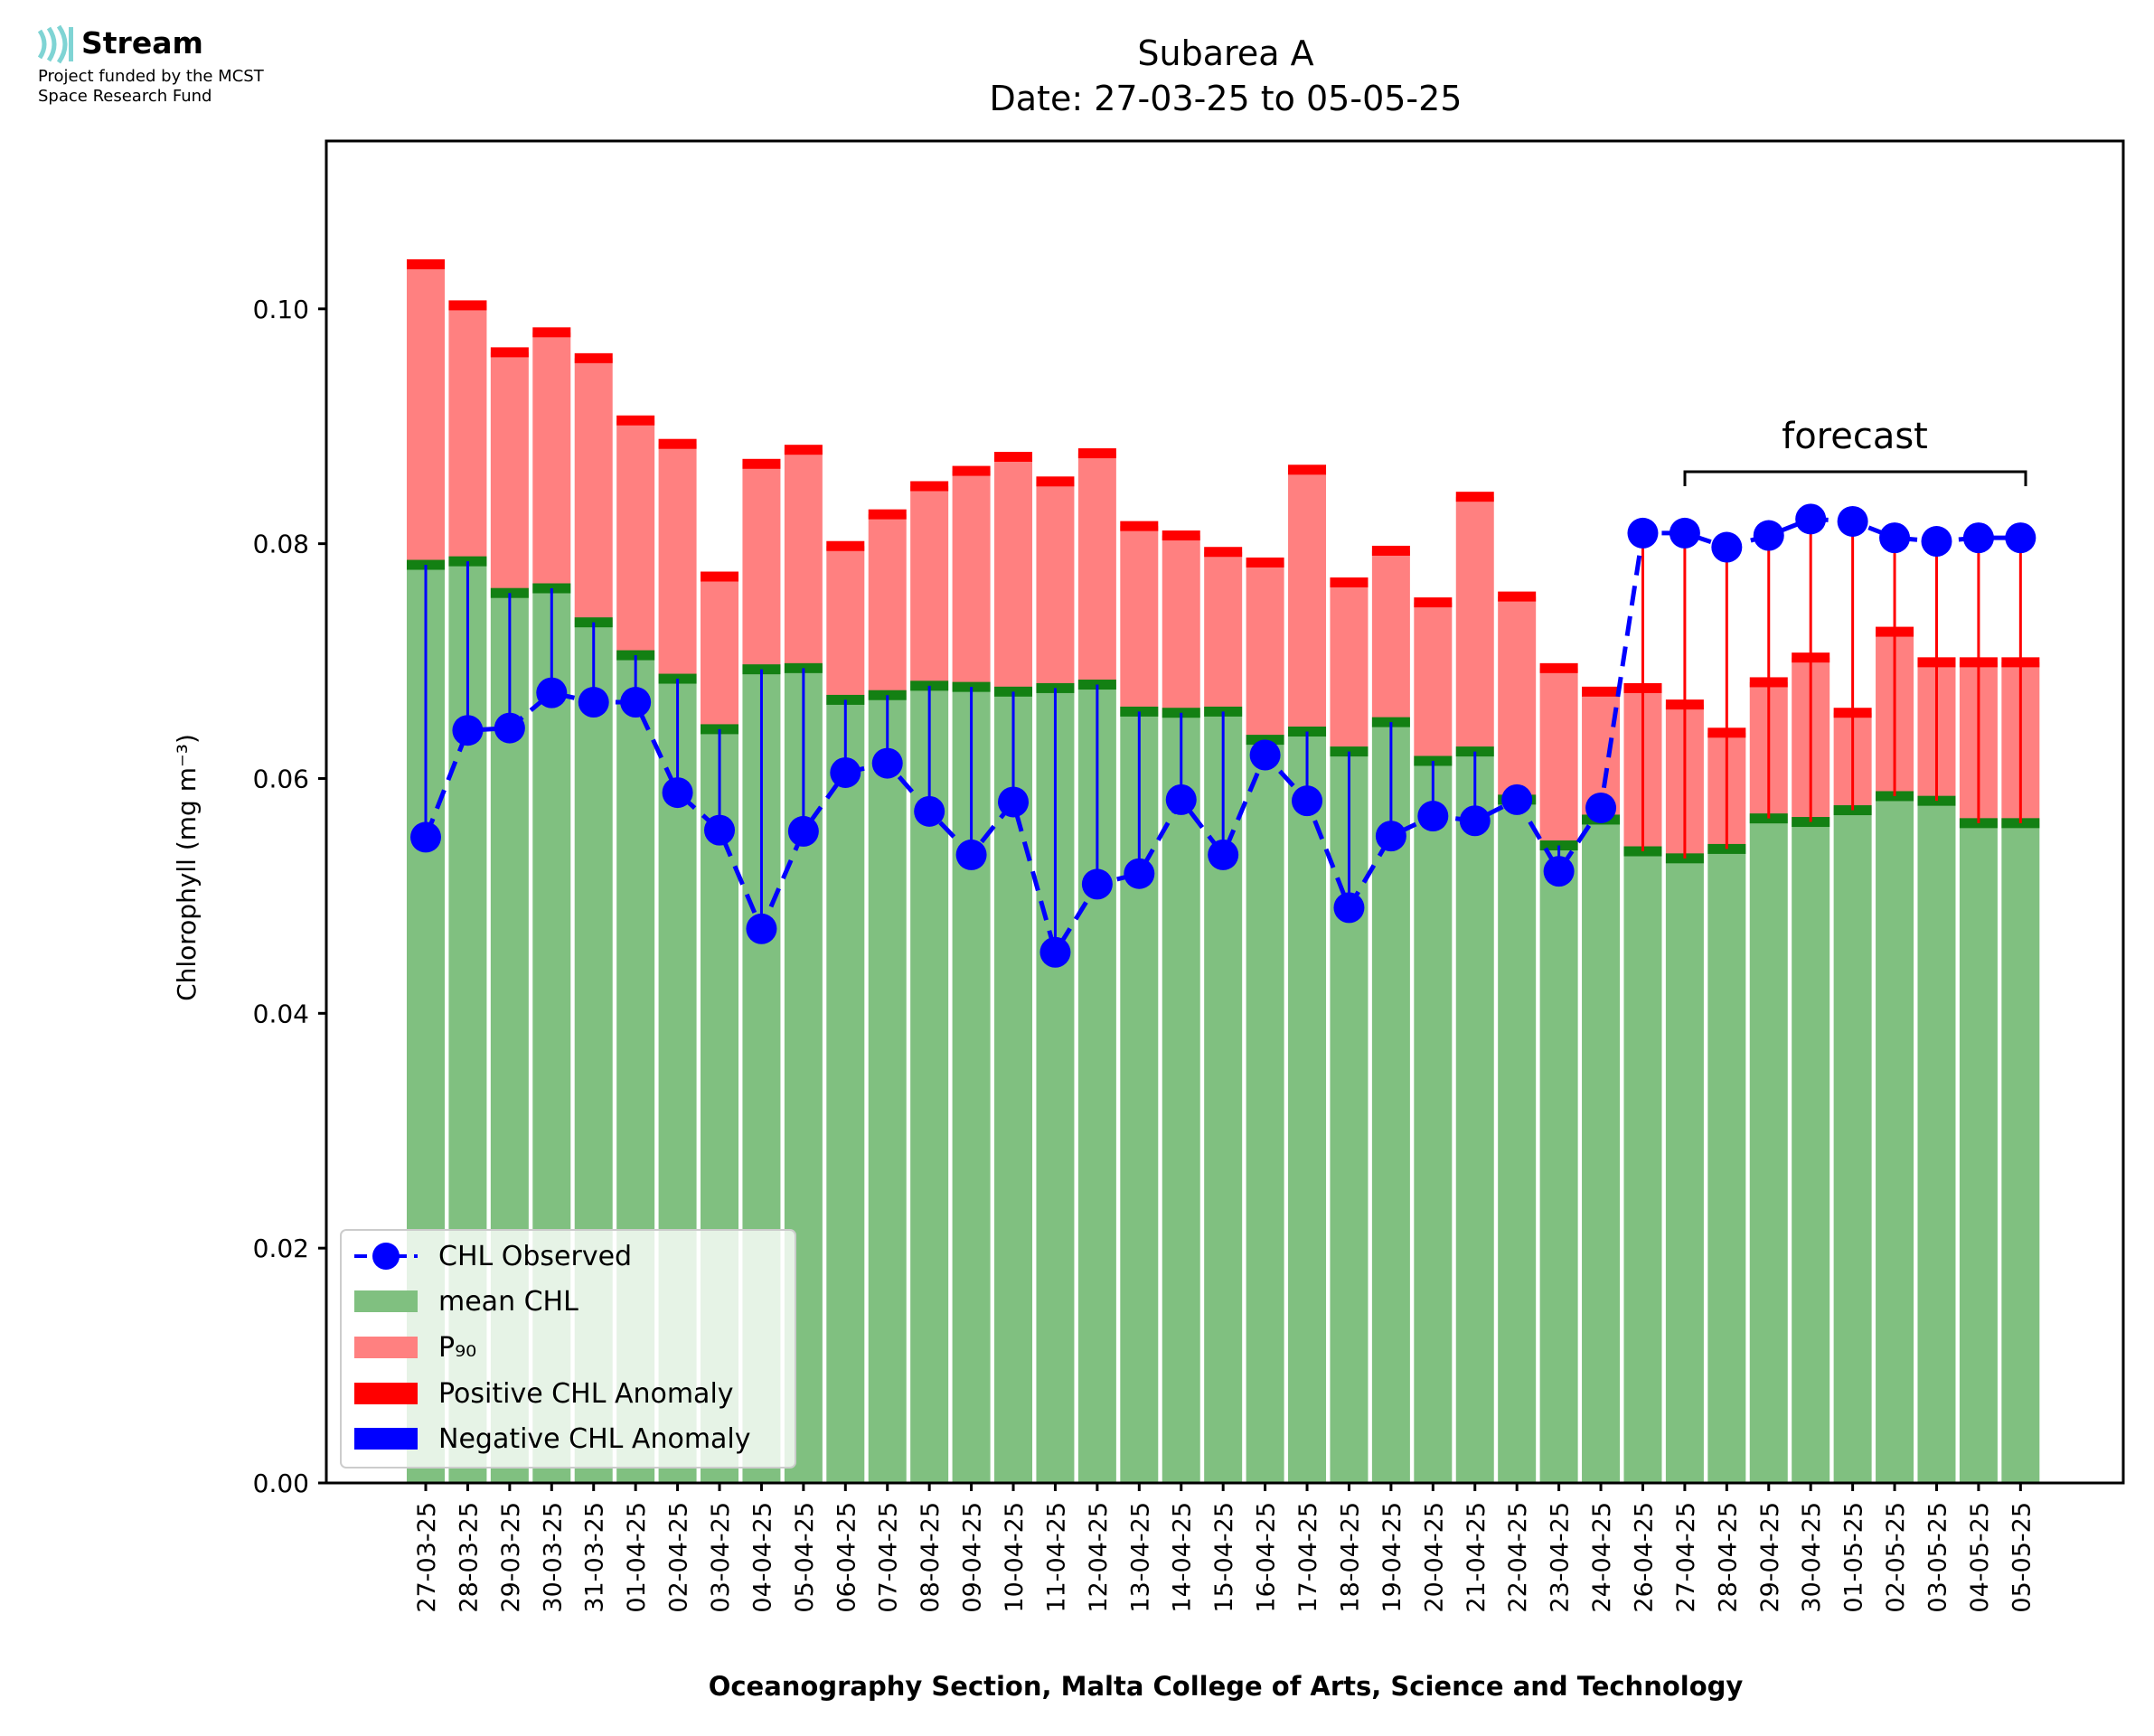  I want to click on y-tick-label: 0.02, so click(281, 1248).